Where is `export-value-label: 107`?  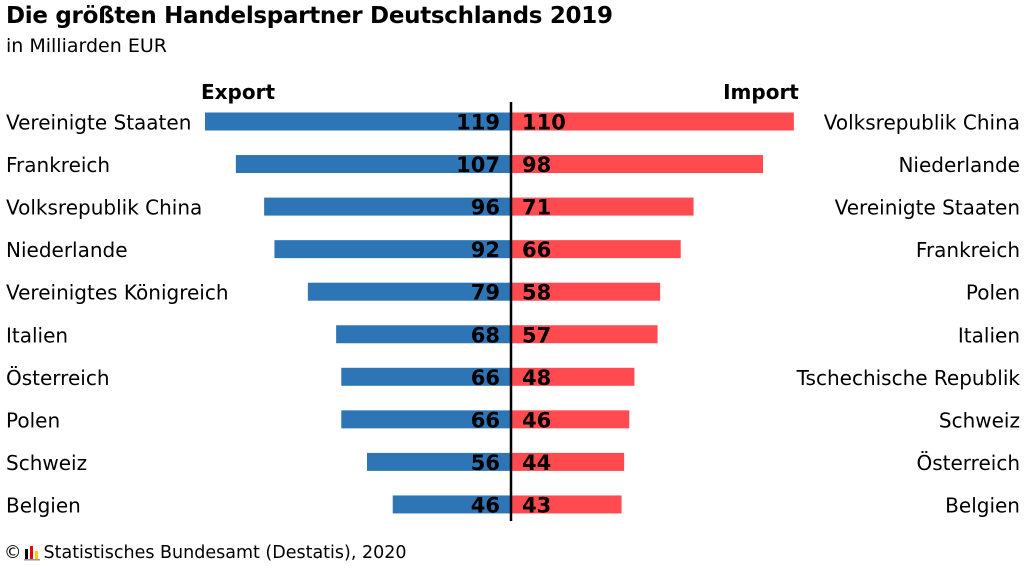
export-value-label: 107 is located at coordinates (478, 165).